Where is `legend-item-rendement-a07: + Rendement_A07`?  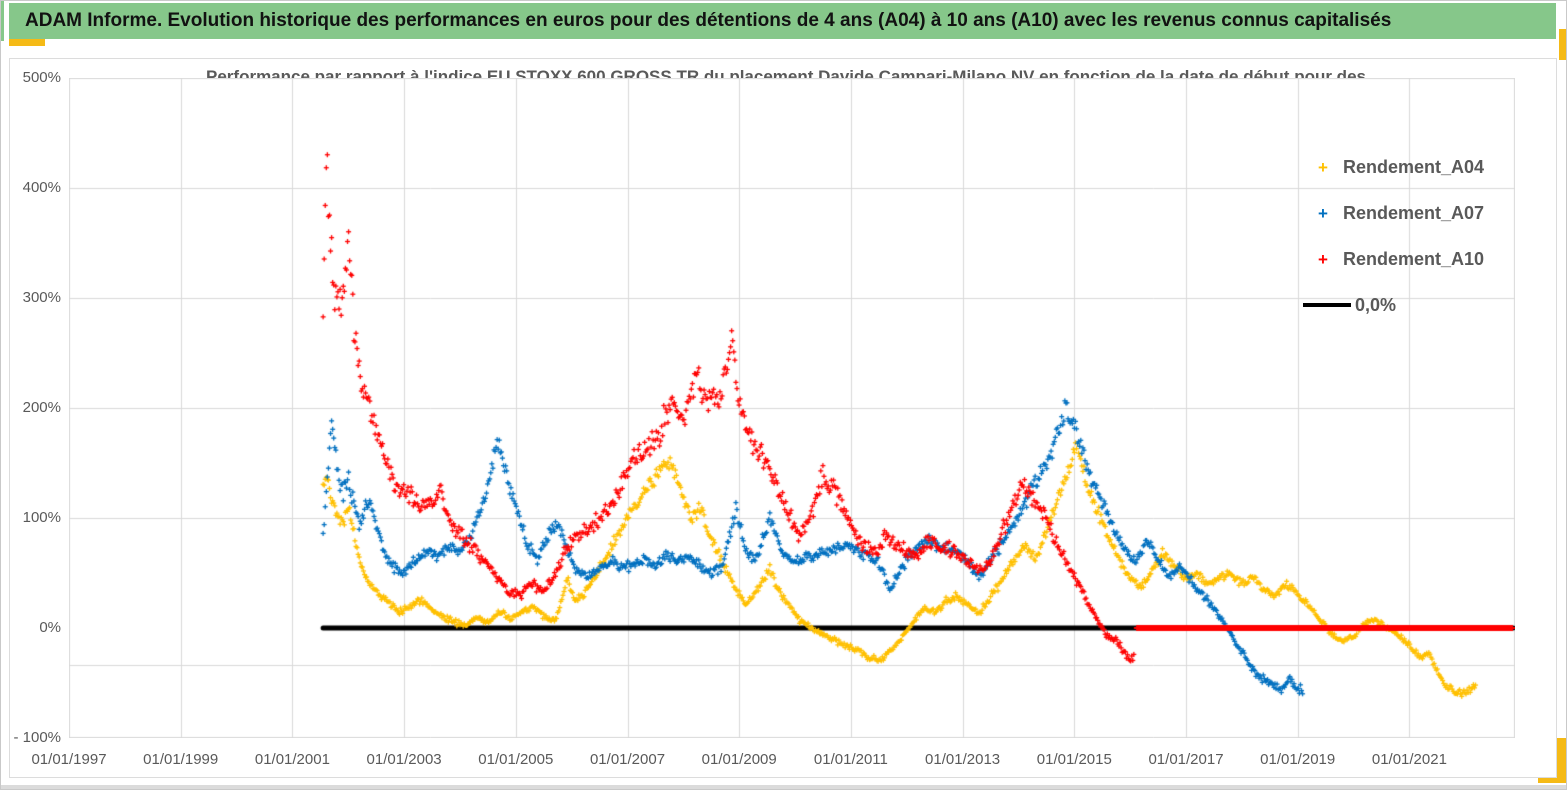 legend-item-rendement-a07: + Rendement_A07 is located at coordinates (1408, 213).